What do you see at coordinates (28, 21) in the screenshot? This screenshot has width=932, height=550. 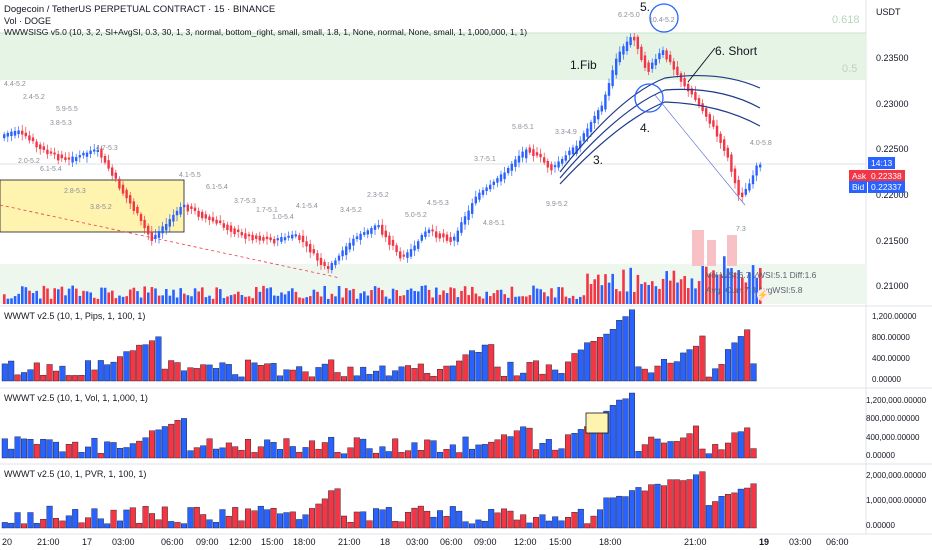 I see `volume-indicator-label: Vol · DOGE` at bounding box center [28, 21].